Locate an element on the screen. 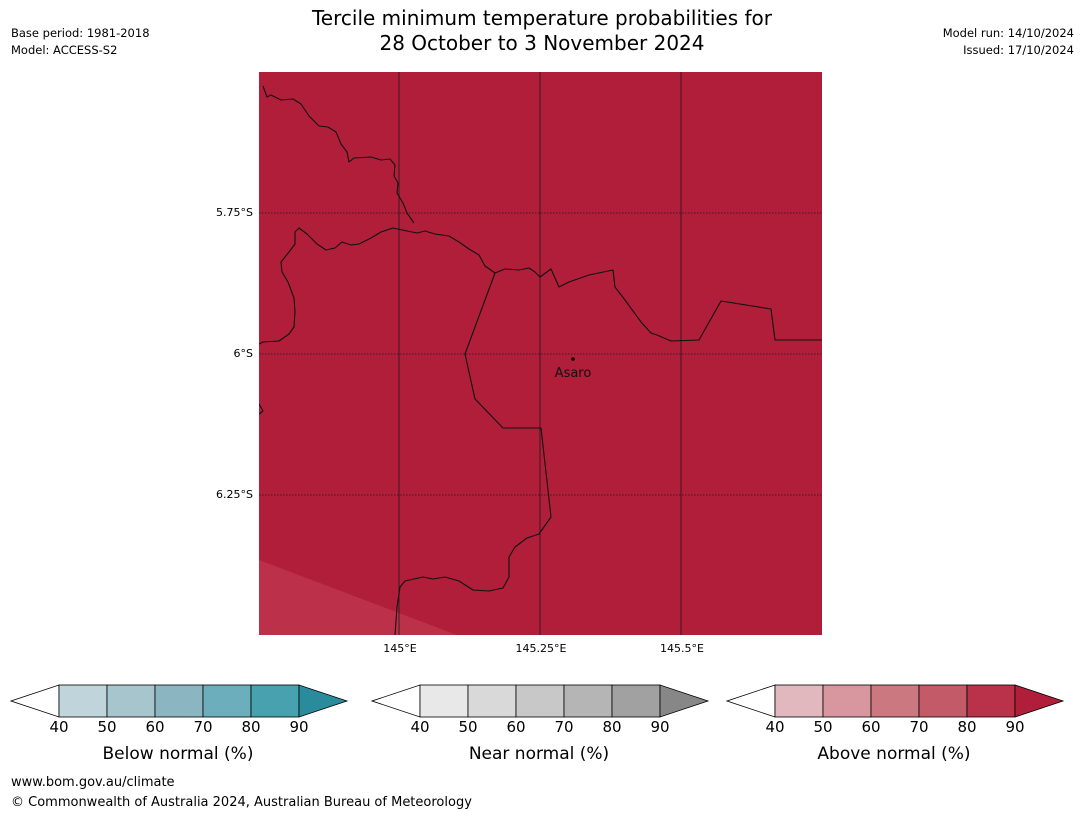 This screenshot has height=816, width=1085. asaro-marker is located at coordinates (573, 359).